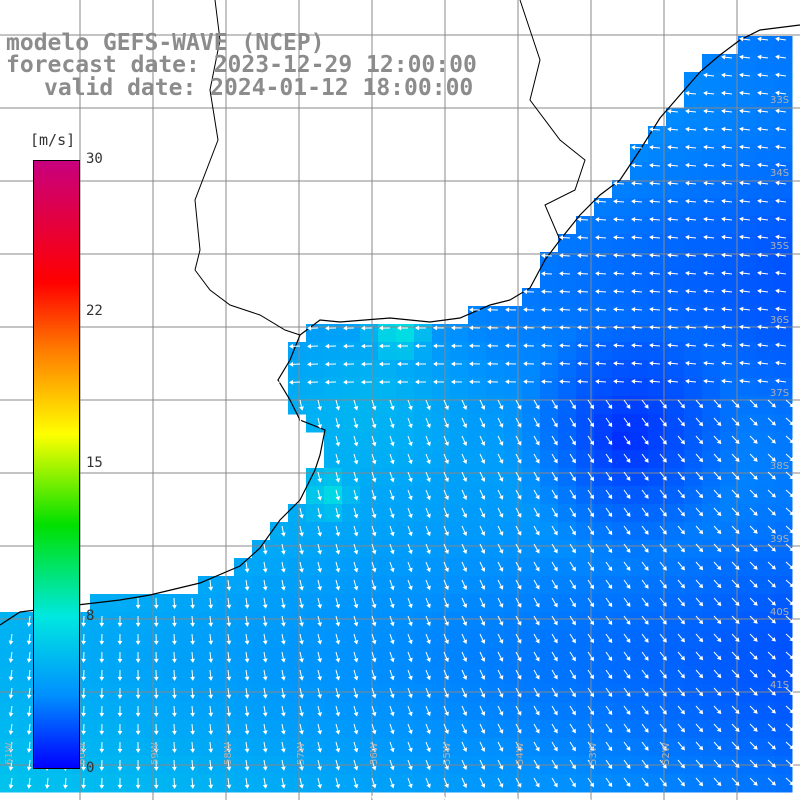 This screenshot has width=800, height=800. What do you see at coordinates (779, 612) in the screenshot?
I see `lat-label: 40S` at bounding box center [779, 612].